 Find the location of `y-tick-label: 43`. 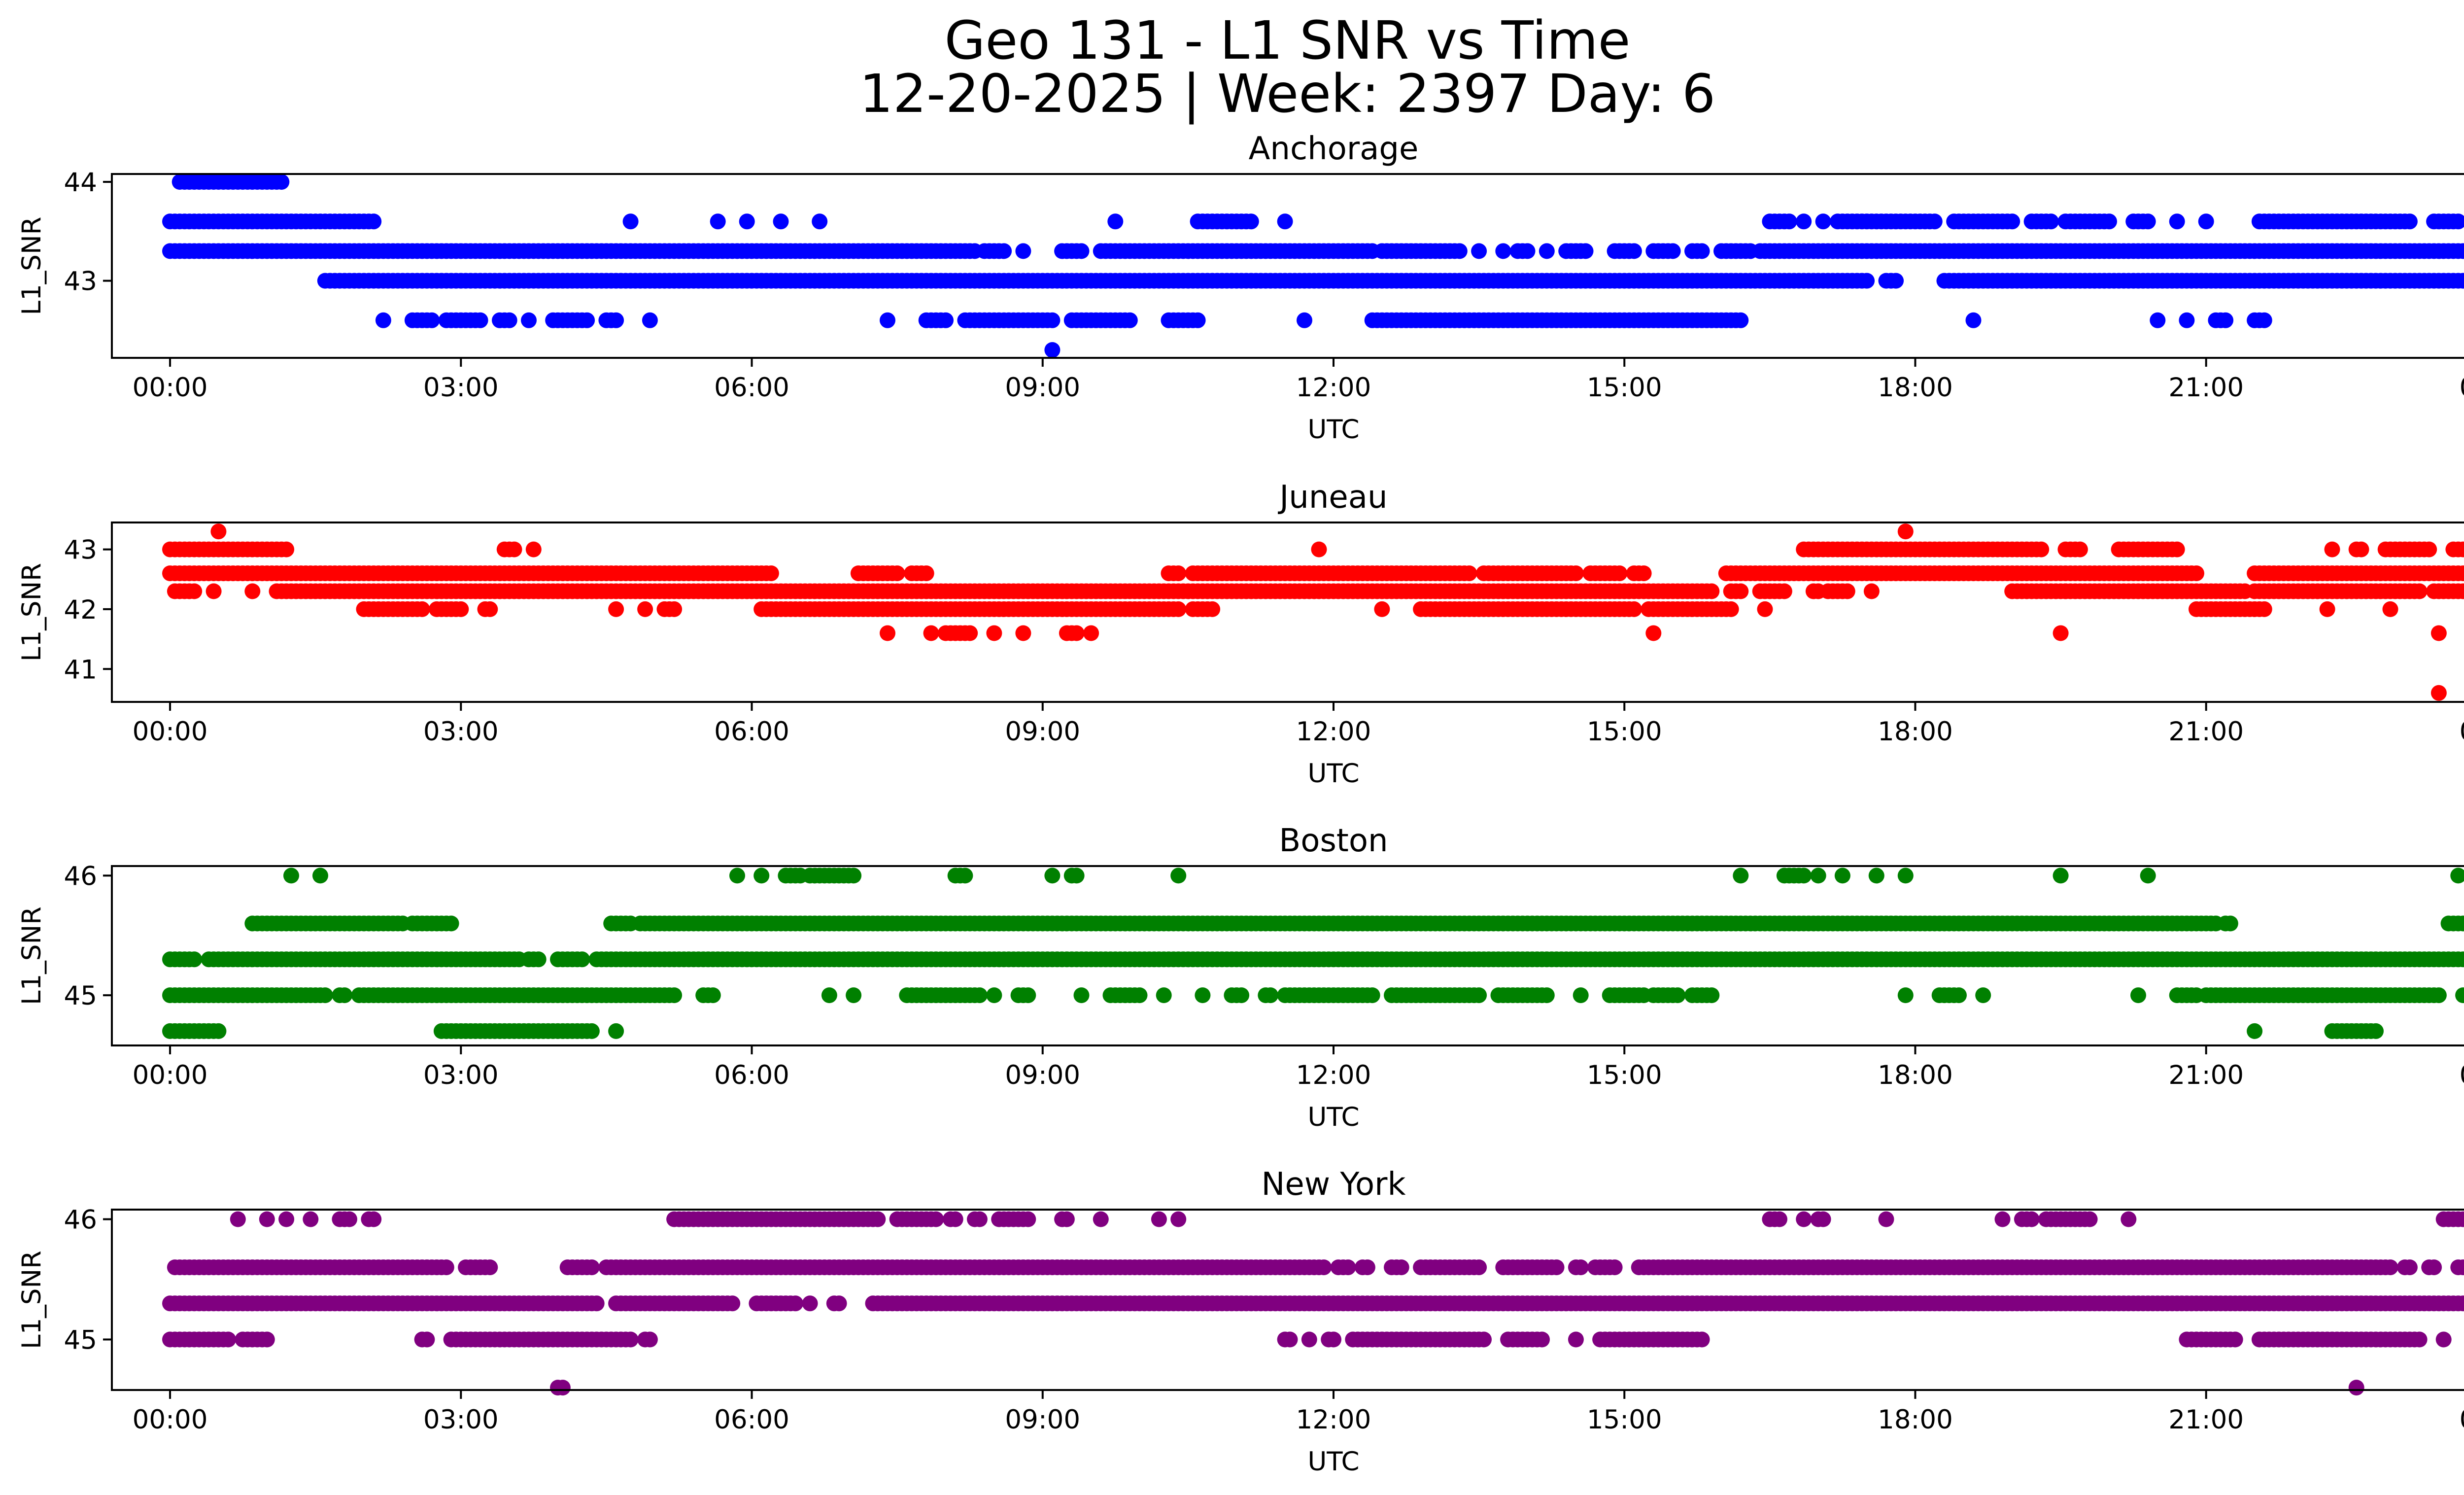

y-tick-label: 43 is located at coordinates (80, 282).